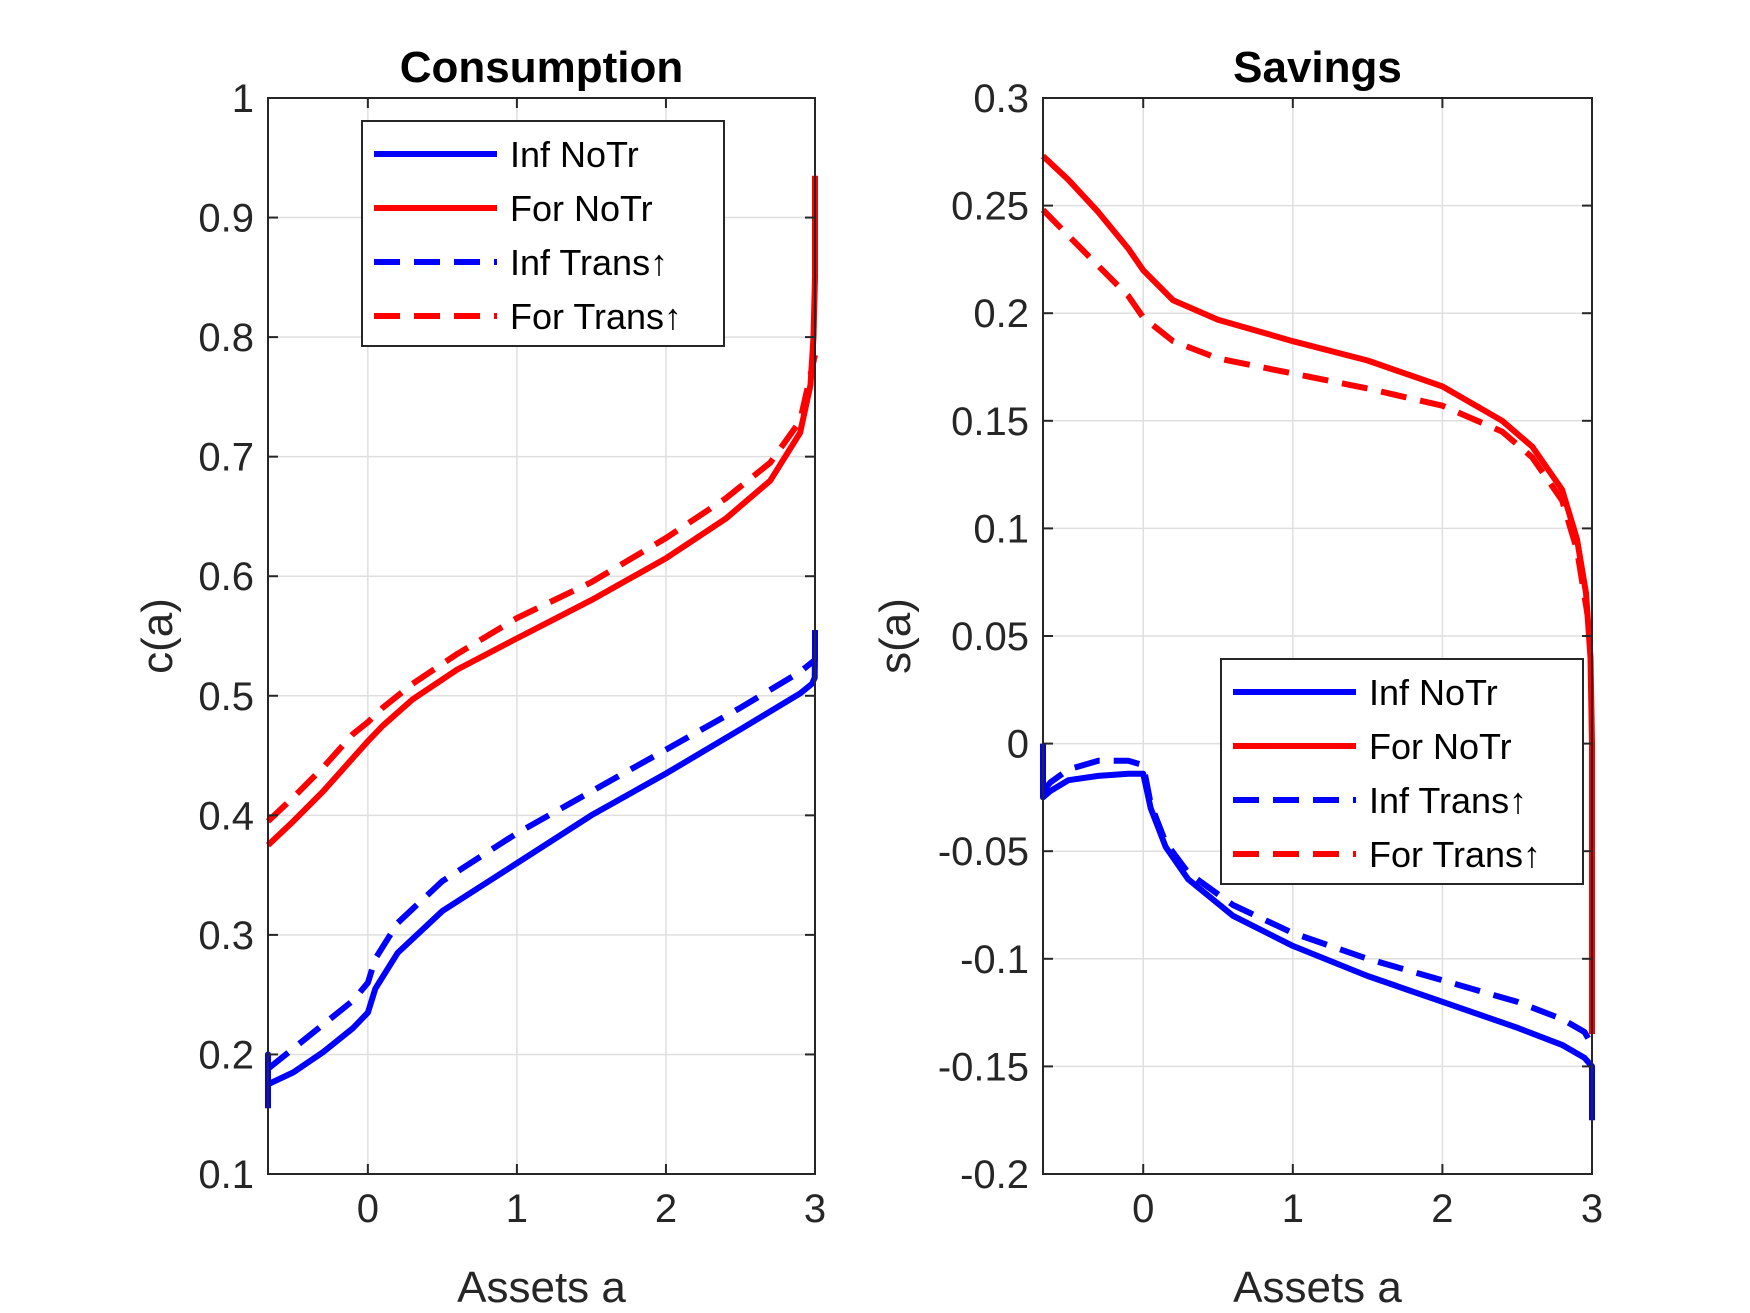 The height and width of the screenshot is (1313, 1750). I want to click on savings-ytick-label: 0.05, so click(990, 637).